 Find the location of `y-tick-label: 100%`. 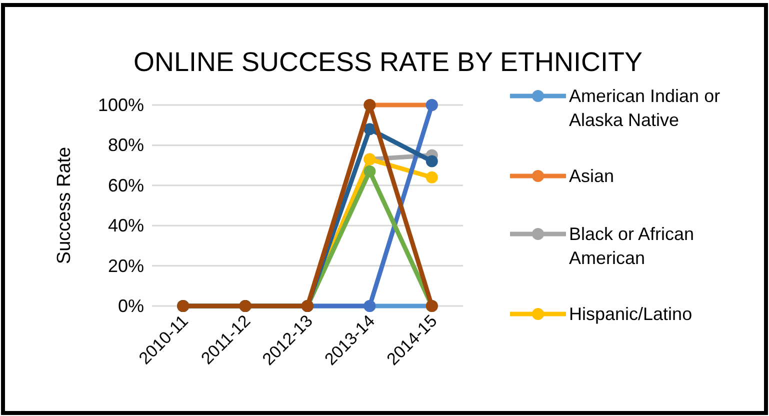

y-tick-label: 100% is located at coordinates (121, 105).